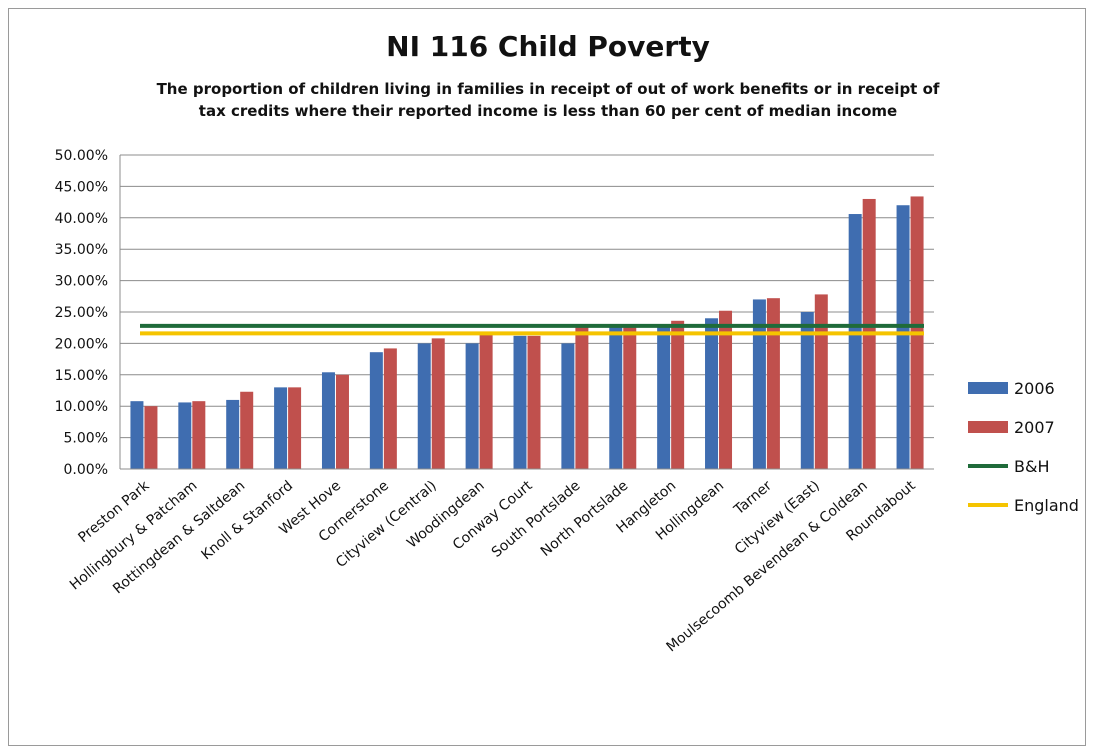  I want to click on x-tick-label-13: Tarner, so click(753, 498).